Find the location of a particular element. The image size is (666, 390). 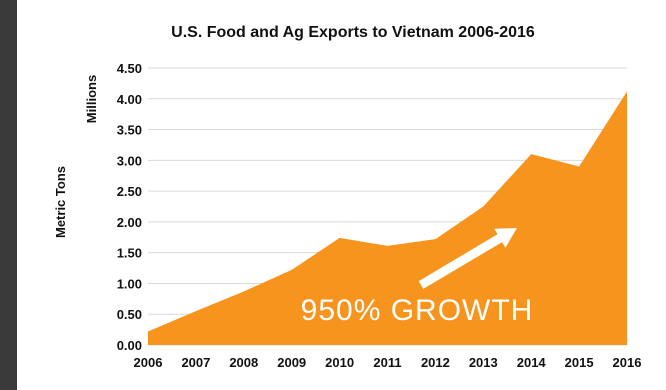

y-tick-label: 4.00 is located at coordinates (129, 99).